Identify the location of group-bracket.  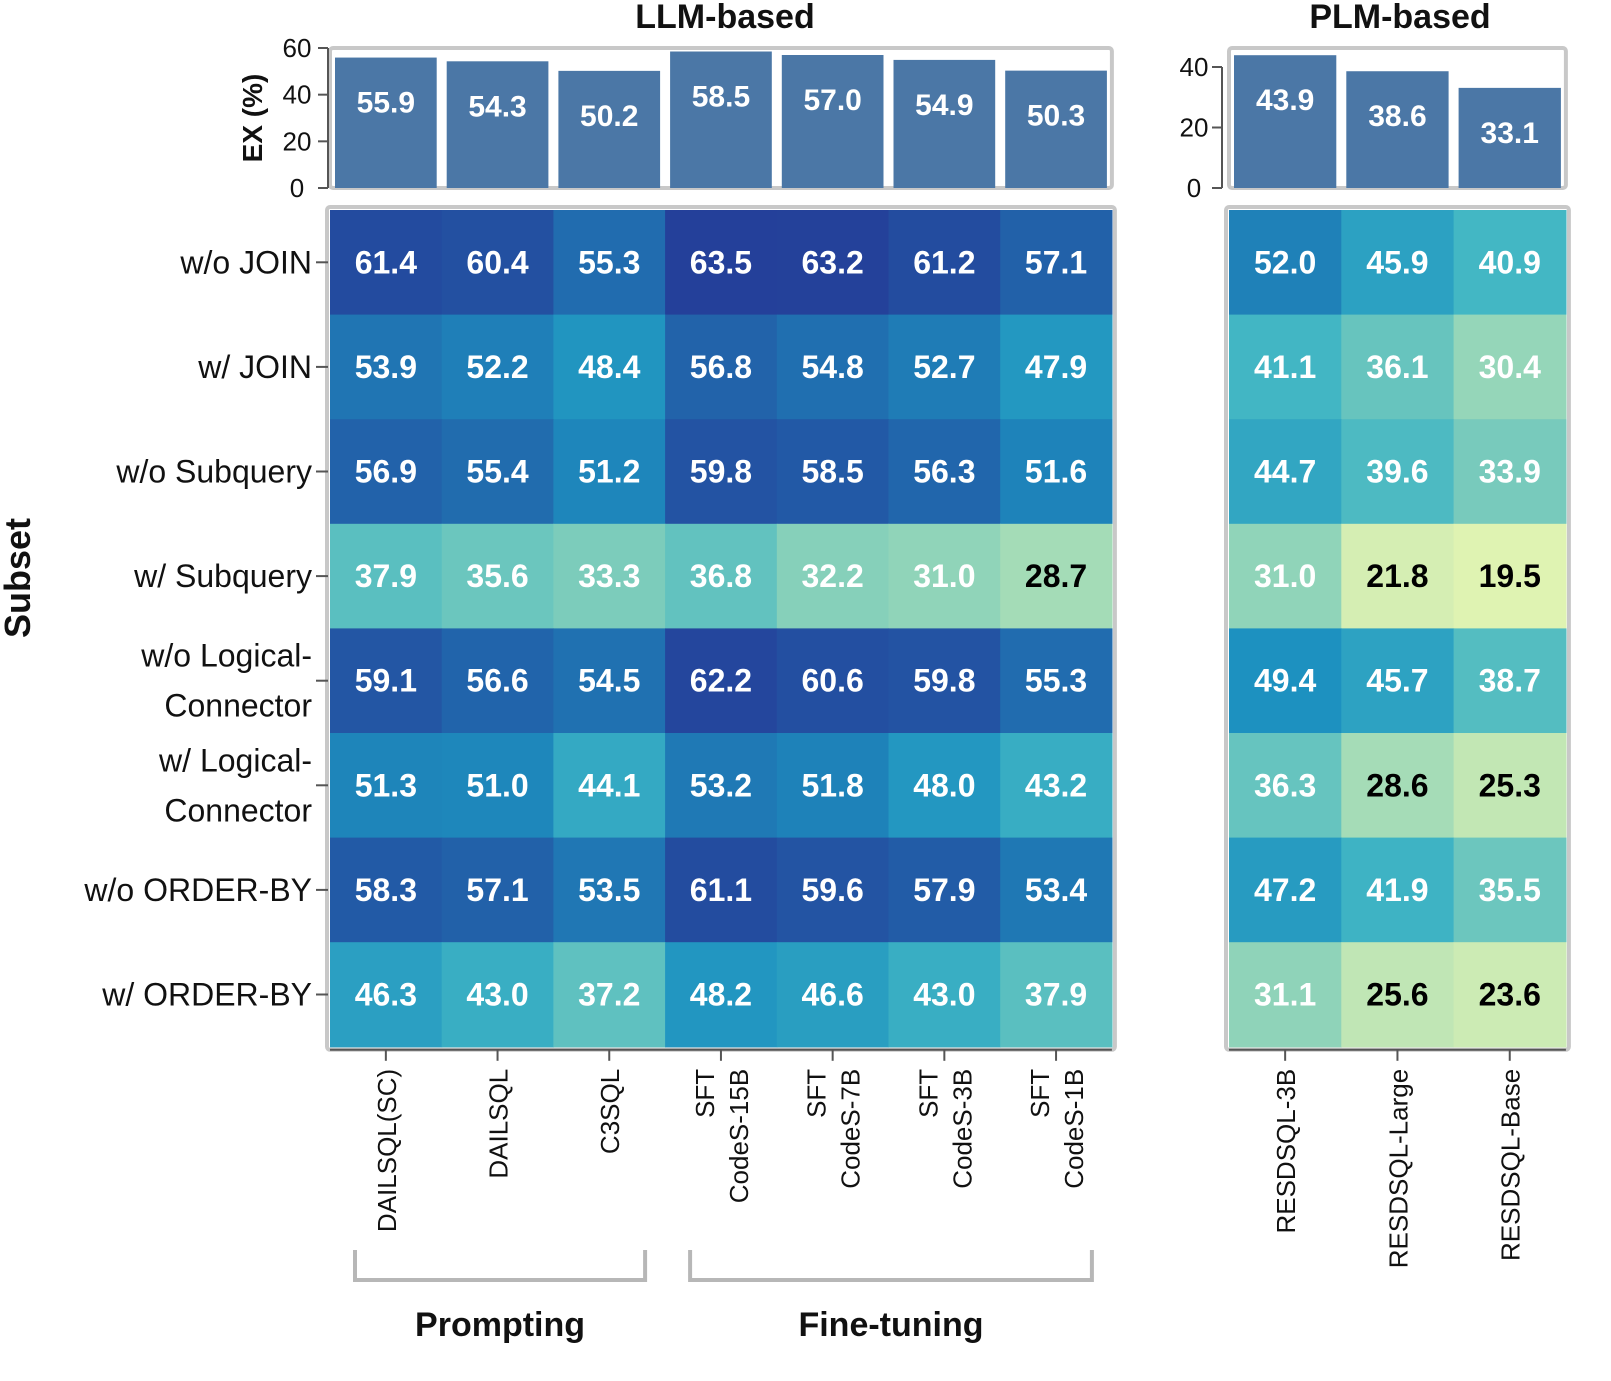
(891, 1266).